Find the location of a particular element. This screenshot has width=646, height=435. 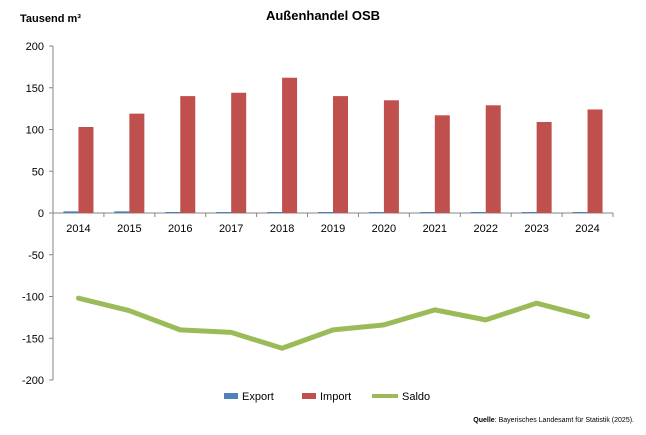

x-tick-label: 2024 is located at coordinates (587, 229).